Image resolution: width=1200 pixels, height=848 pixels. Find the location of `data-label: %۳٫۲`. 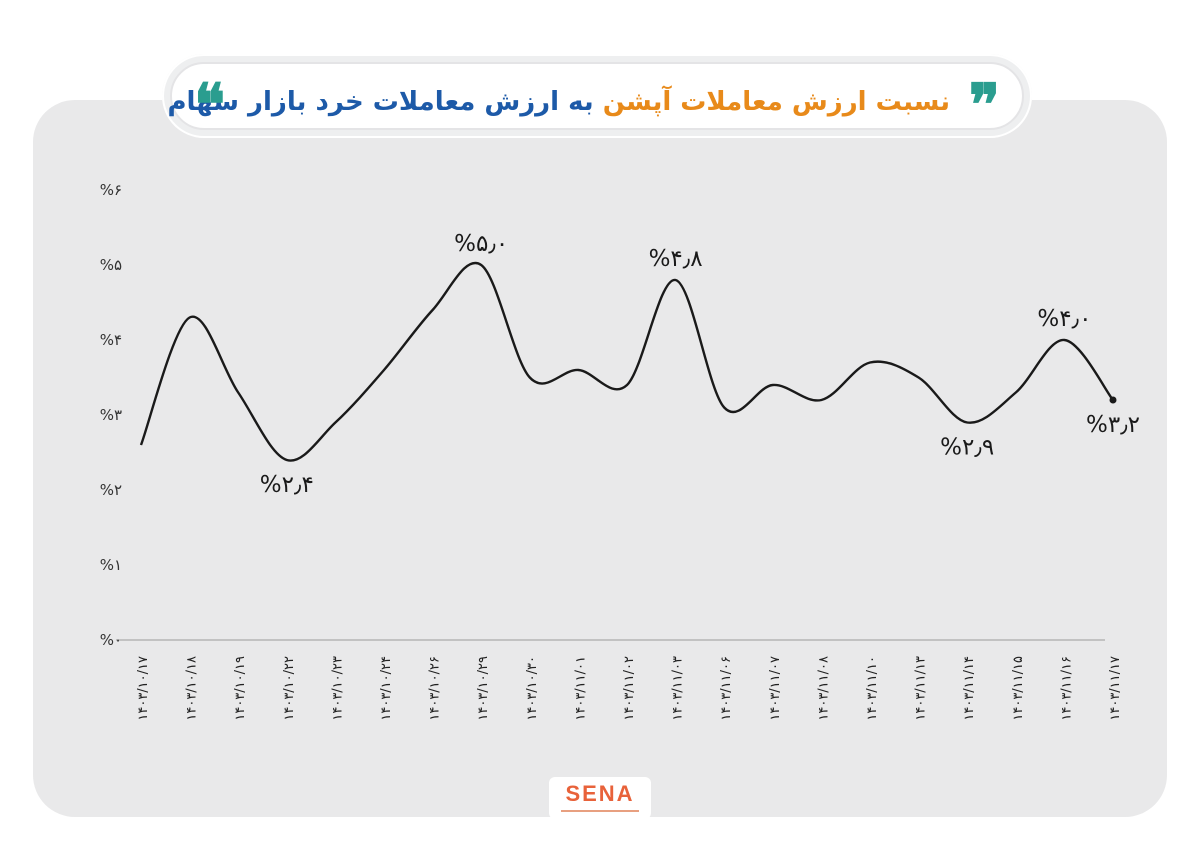

data-label: %۳٫۲ is located at coordinates (1113, 425).